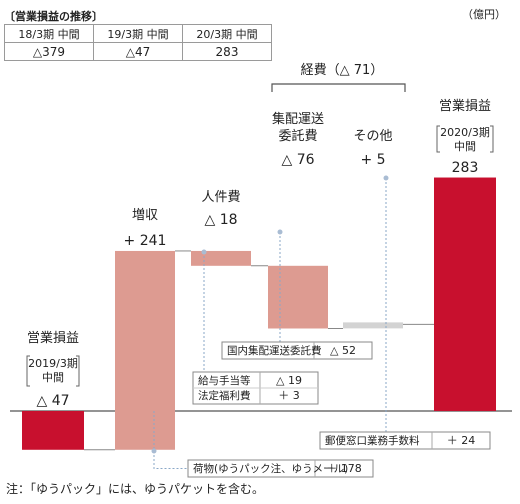 Image resolution: width=520 pixels, height=504 pixels. Describe the element at coordinates (465, 168) in the screenshot. I see `value-label: 283` at that location.